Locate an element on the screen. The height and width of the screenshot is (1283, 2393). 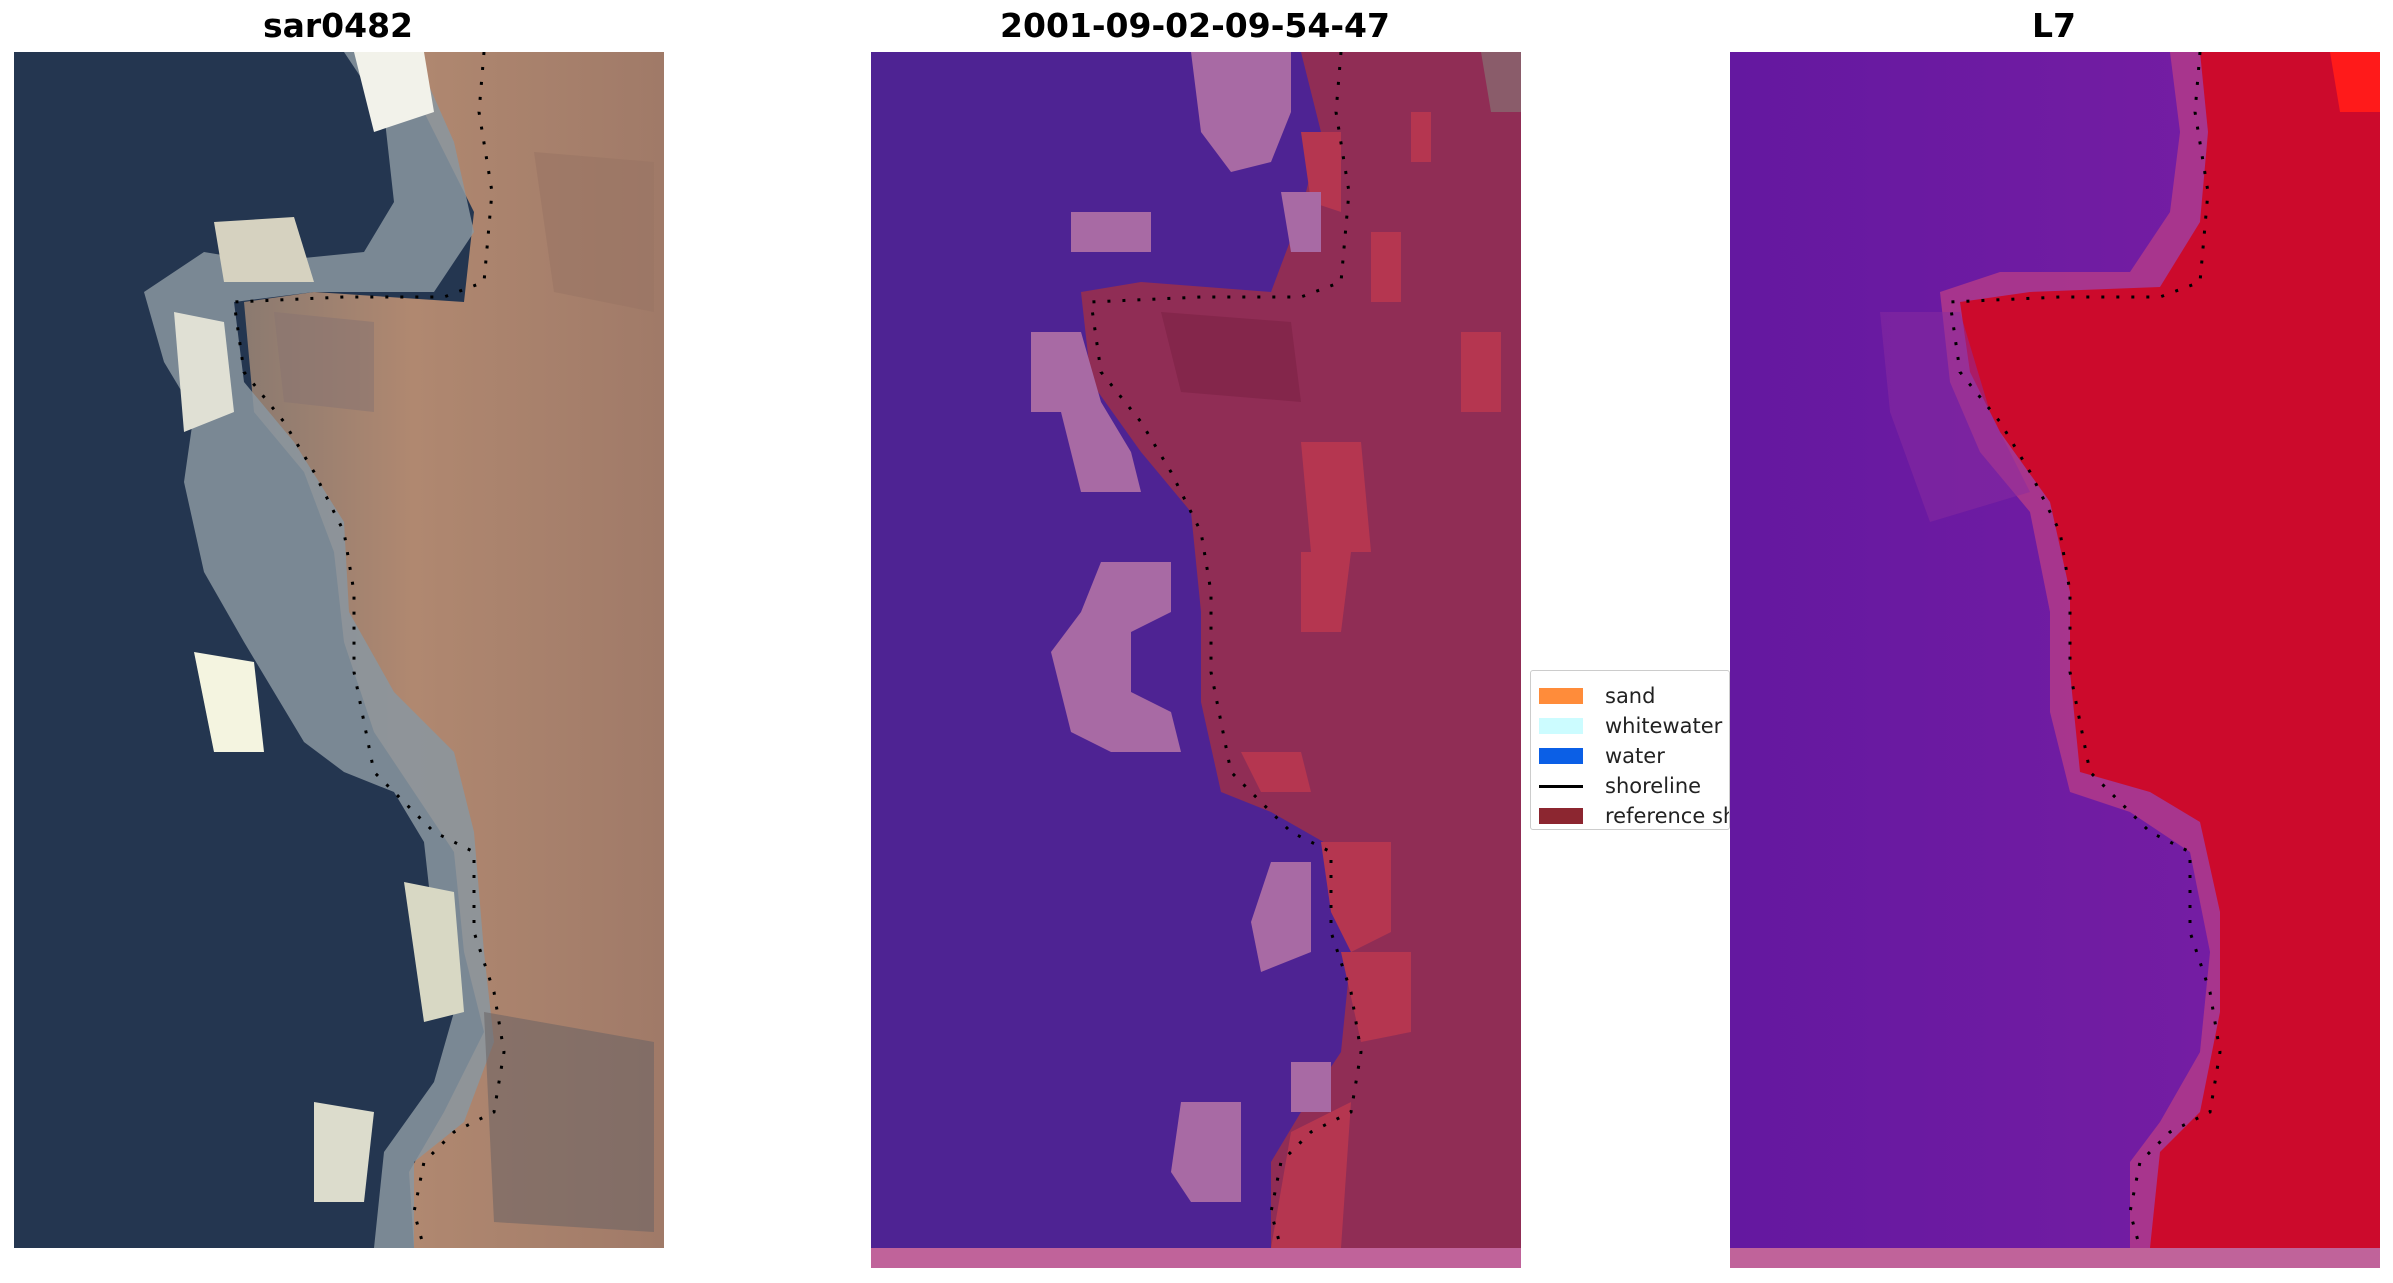
reference-shoreline-swatch is located at coordinates (1561, 816).